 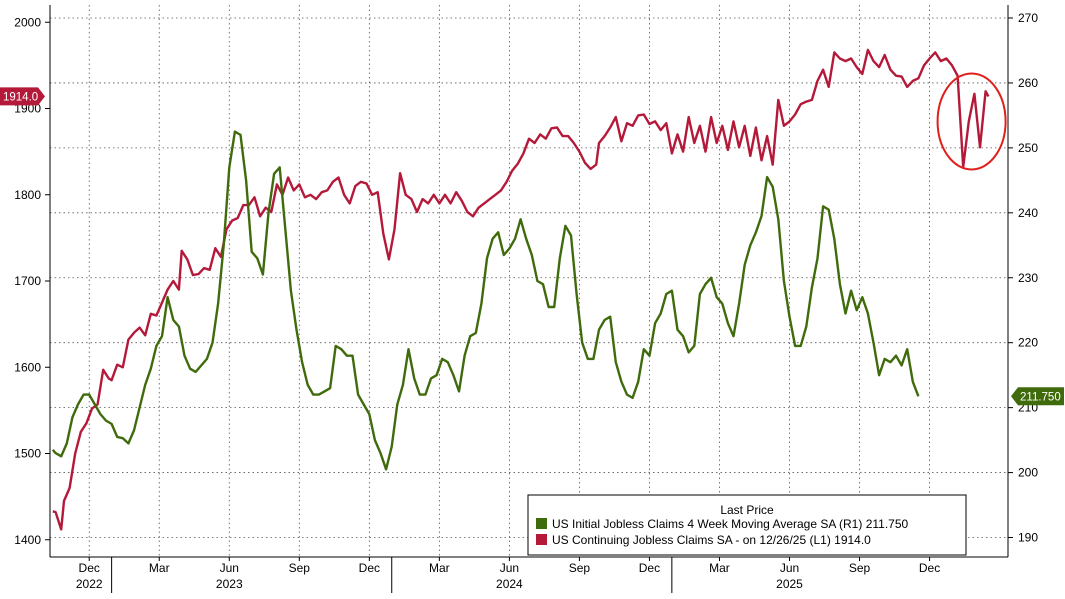 What do you see at coordinates (1028, 148) in the screenshot?
I see `right-tick-label: 250` at bounding box center [1028, 148].